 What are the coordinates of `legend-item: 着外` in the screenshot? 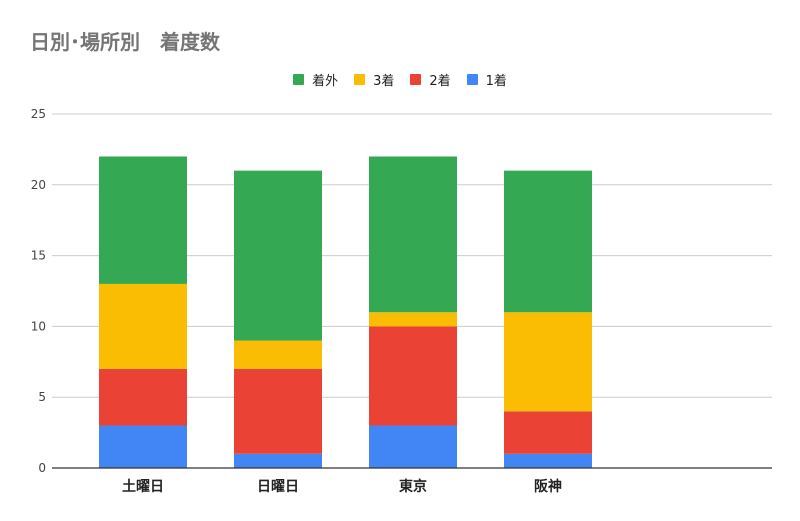 It's located at (315, 79).